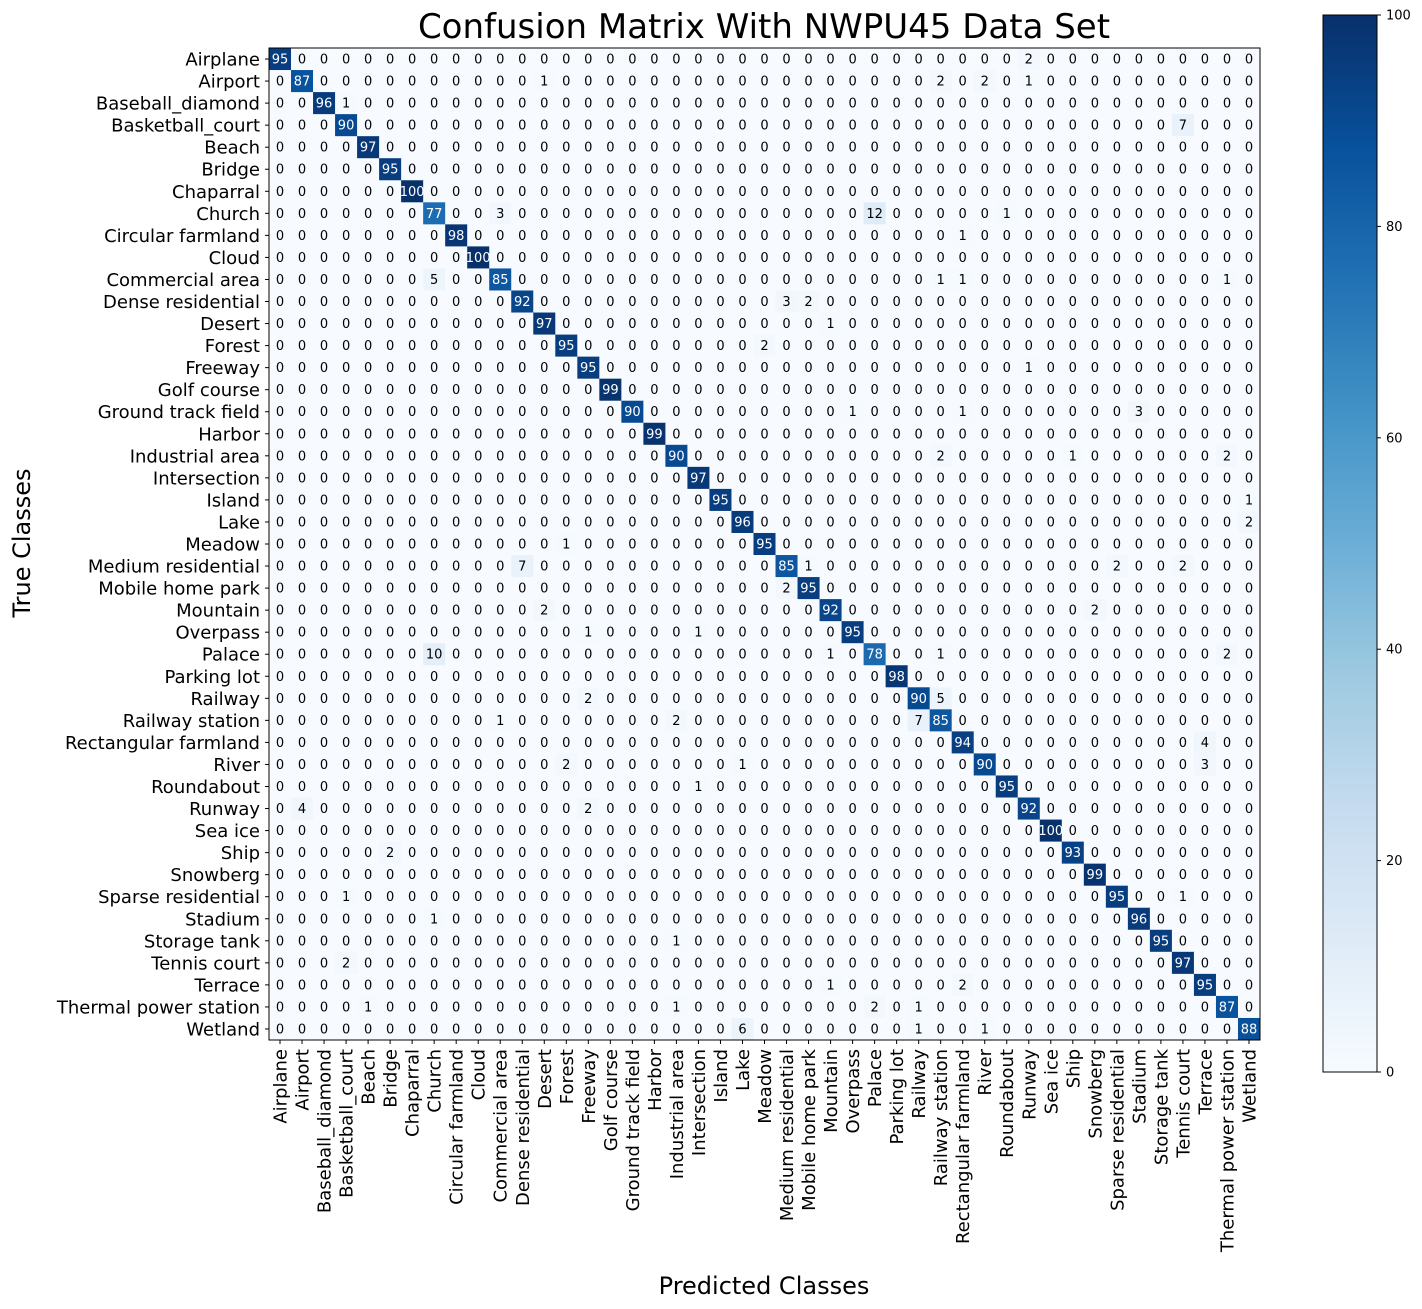 The image size is (1422, 1309). I want to click on cell-label-6-36: 0, so click(1073, 192).